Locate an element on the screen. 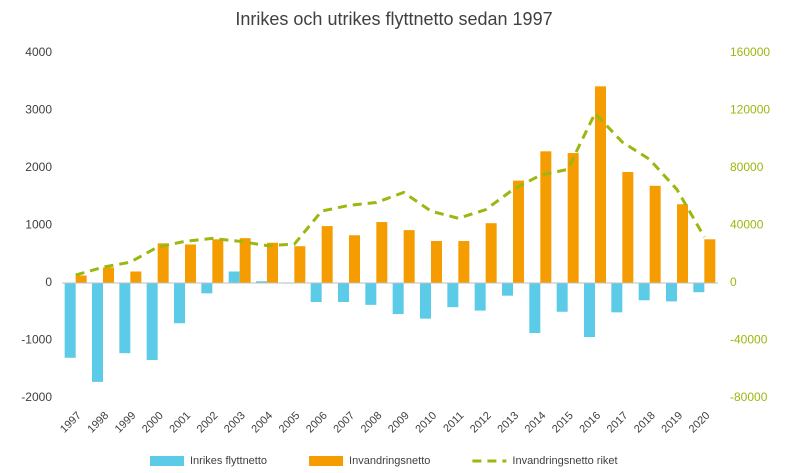 This screenshot has height=473, width=787. x-tick-label: 2009 is located at coordinates (399, 423).